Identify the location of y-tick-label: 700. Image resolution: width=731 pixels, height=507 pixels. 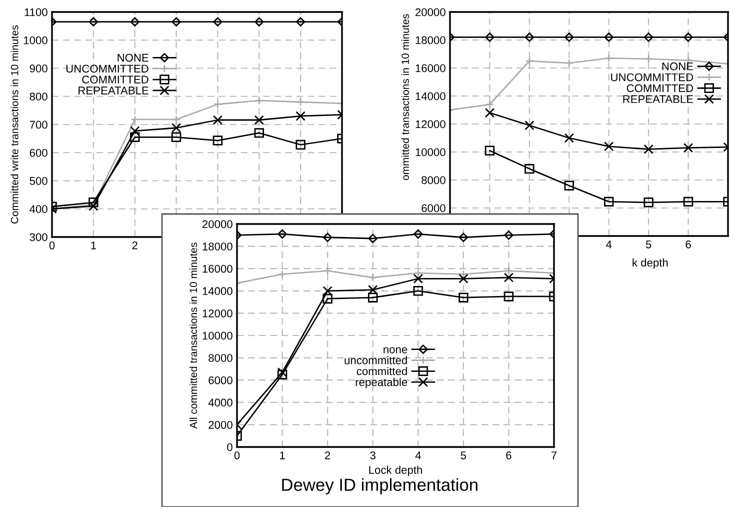
(39, 124).